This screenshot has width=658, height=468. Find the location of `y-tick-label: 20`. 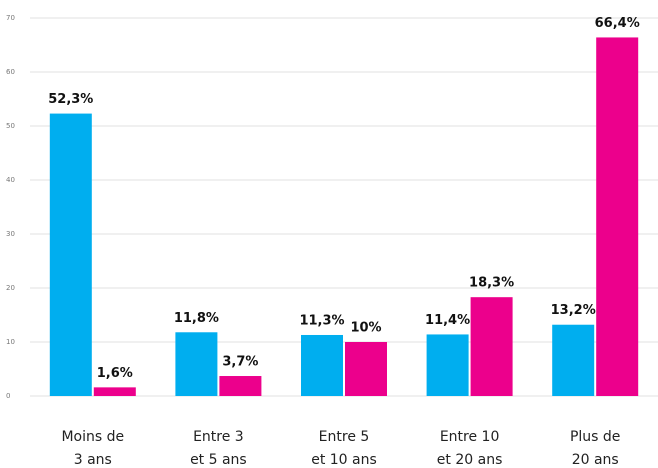

y-tick-label: 20 is located at coordinates (10, 288).